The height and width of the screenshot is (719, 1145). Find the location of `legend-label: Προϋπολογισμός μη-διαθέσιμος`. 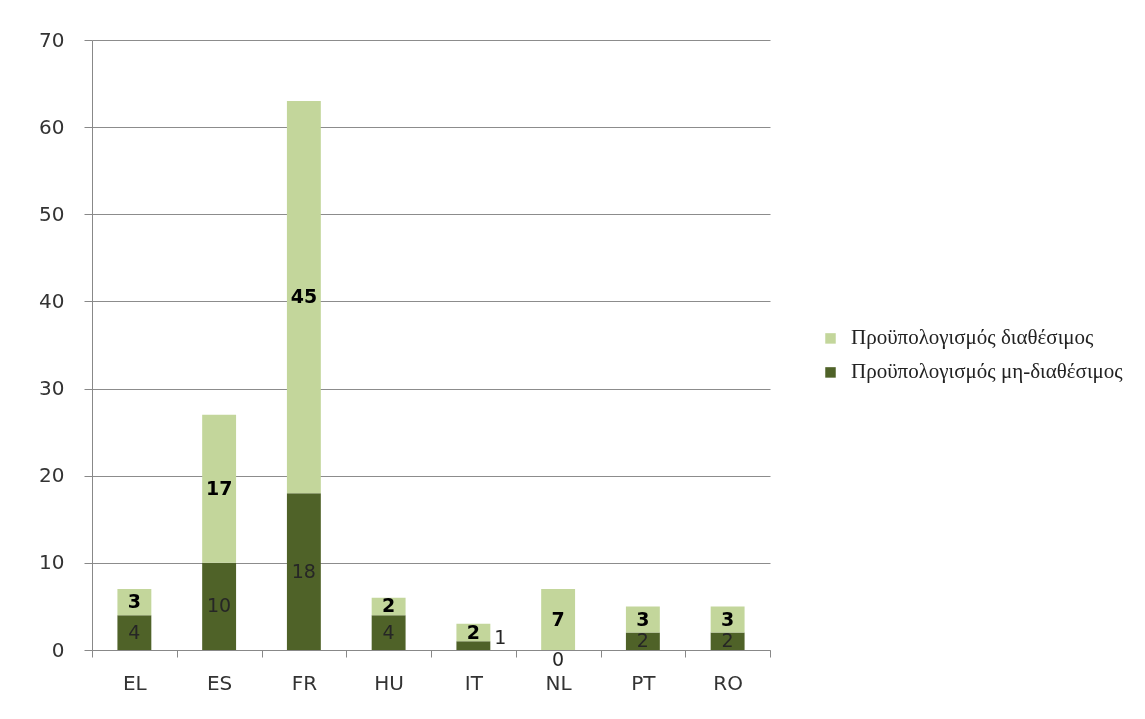

legend-label: Προϋπολογισμός μη-διαθέσιμος is located at coordinates (987, 371).